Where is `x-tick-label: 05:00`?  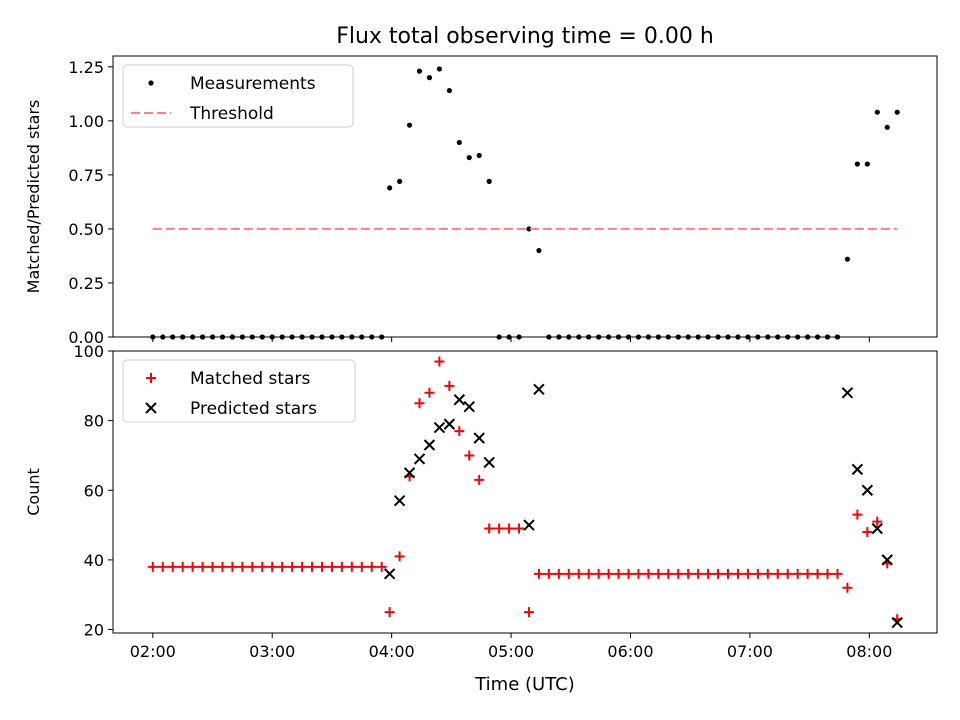
x-tick-label: 05:00 is located at coordinates (511, 651).